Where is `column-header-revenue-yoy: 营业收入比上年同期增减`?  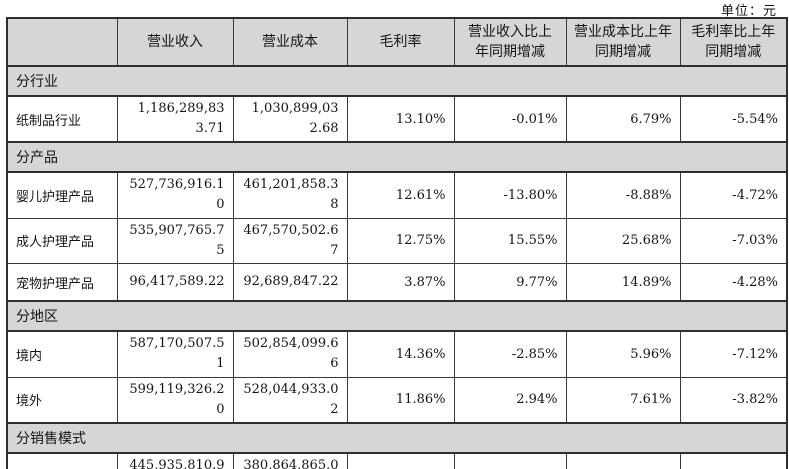 column-header-revenue-yoy: 营业收入比上年同期增减 is located at coordinates (510, 42).